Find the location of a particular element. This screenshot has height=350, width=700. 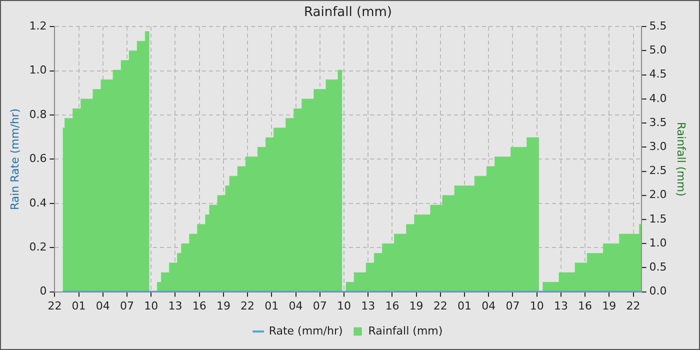

y-tick-label: 0 is located at coordinates (43, 291).